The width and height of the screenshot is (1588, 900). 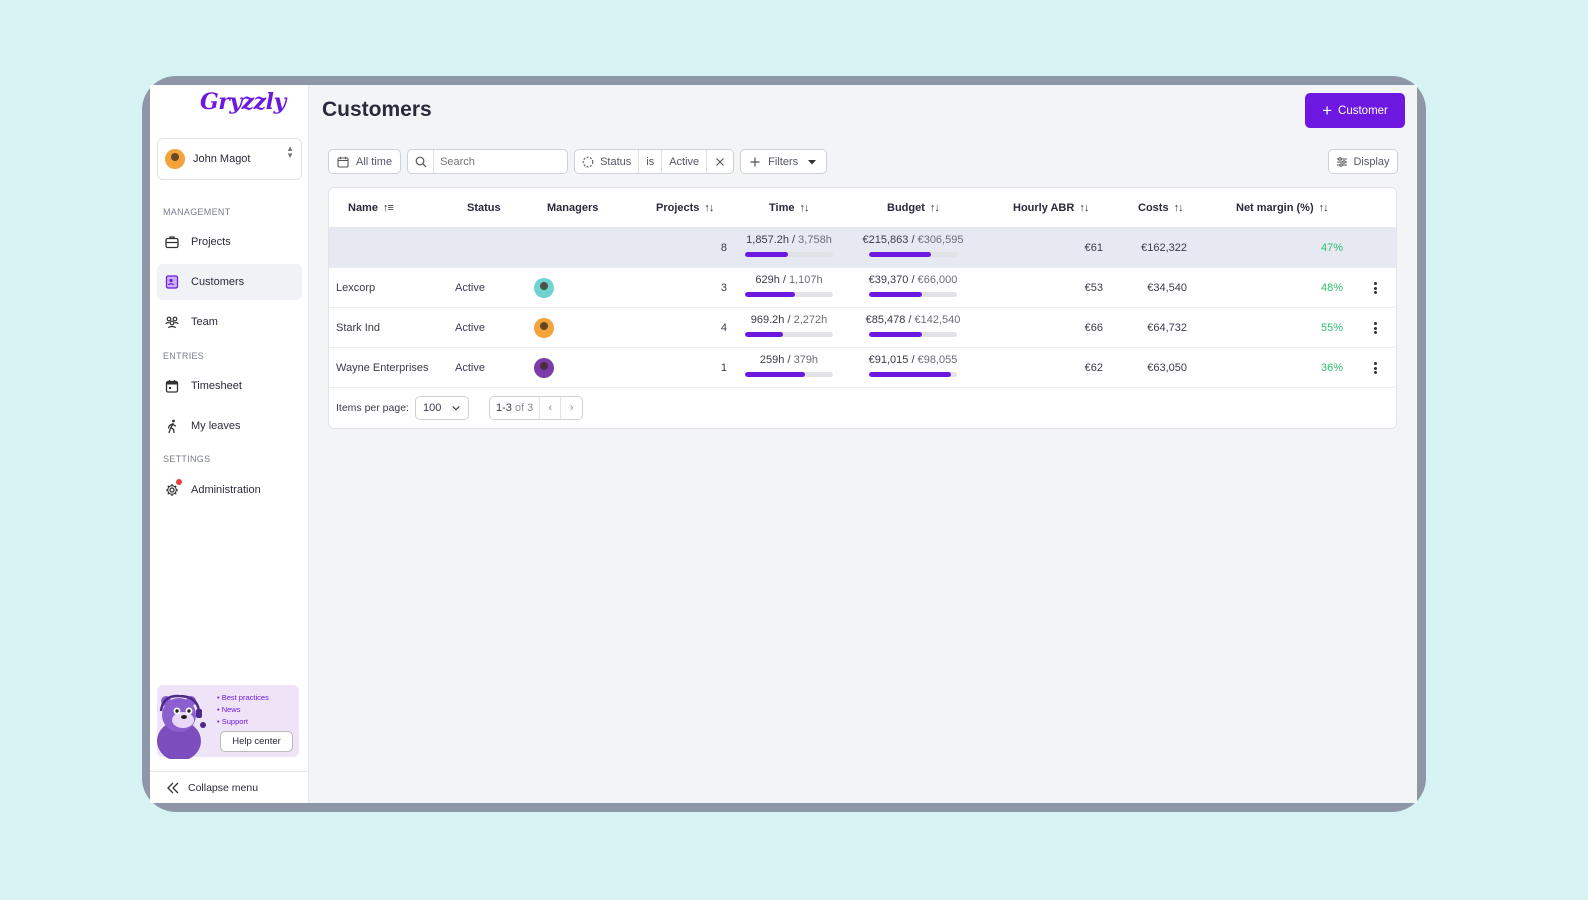 What do you see at coordinates (789, 208) in the screenshot?
I see `column-header-time: Time ↑↓` at bounding box center [789, 208].